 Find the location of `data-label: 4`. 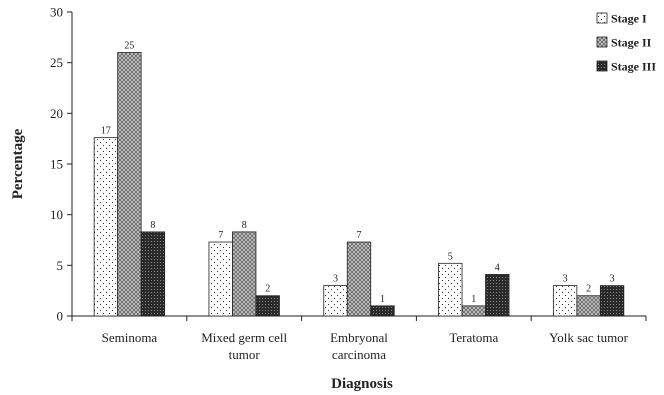

data-label: 4 is located at coordinates (497, 267).